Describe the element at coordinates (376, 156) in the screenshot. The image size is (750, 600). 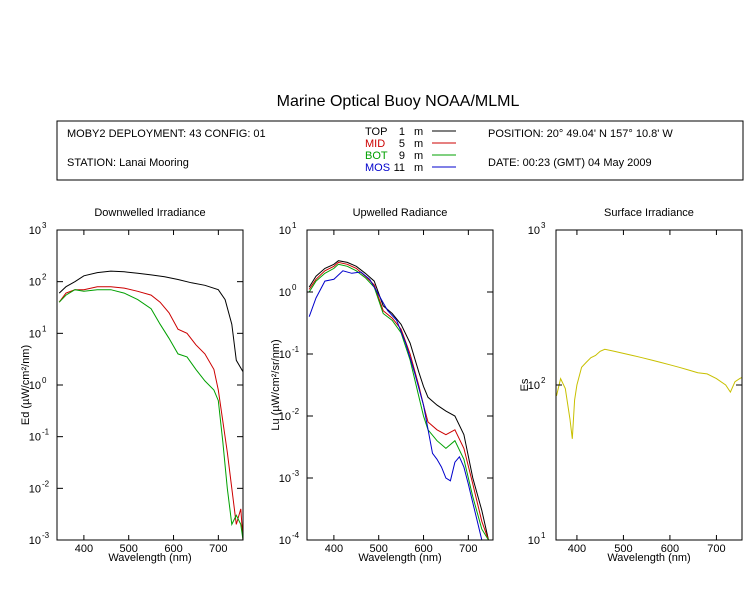
I see `legend-name-bot: BOT` at that location.